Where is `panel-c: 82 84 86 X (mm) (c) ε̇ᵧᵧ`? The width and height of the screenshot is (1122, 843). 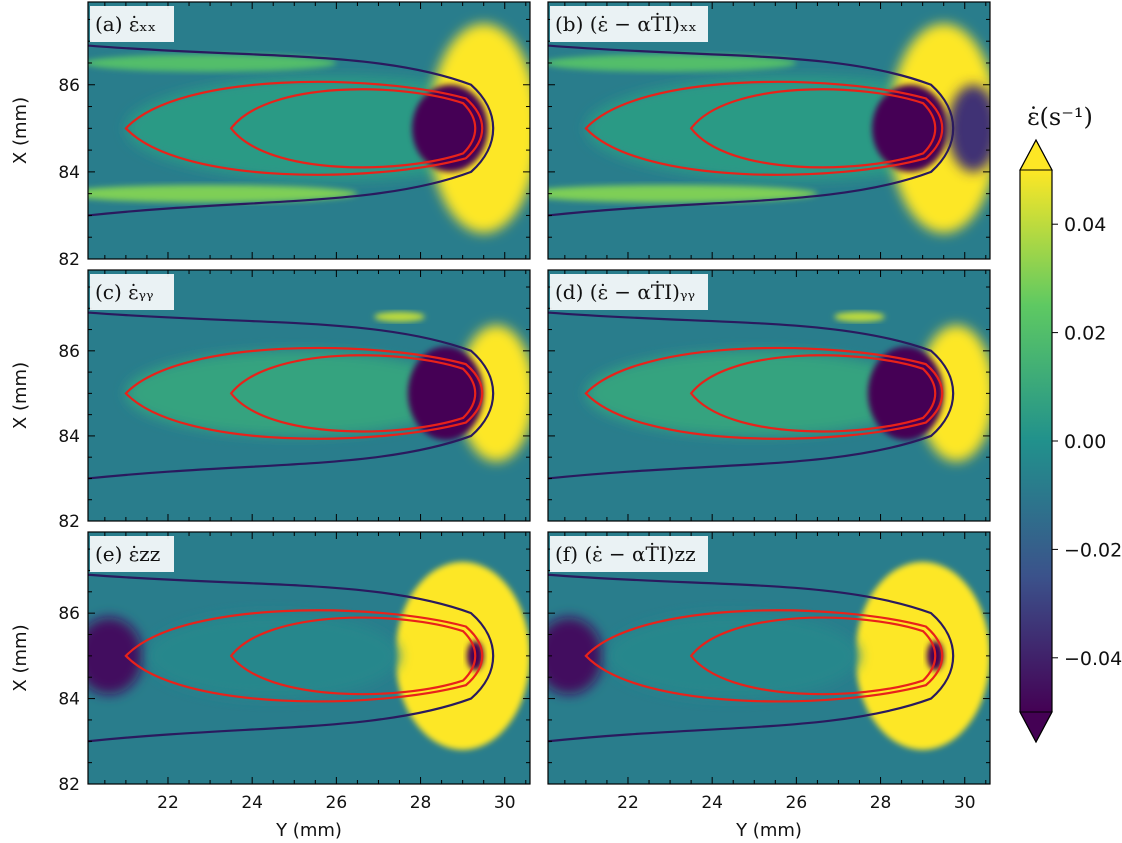
panel-c: 82 84 86 X (mm) (c) ε̇ᵧᵧ is located at coordinates (270, 400).